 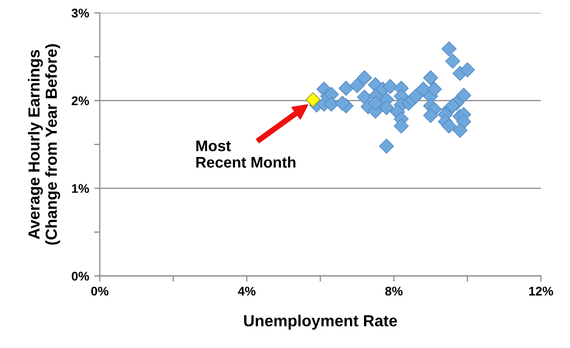 What do you see at coordinates (321, 322) in the screenshot?
I see `x-axis-title: Unemployment Rate` at bounding box center [321, 322].